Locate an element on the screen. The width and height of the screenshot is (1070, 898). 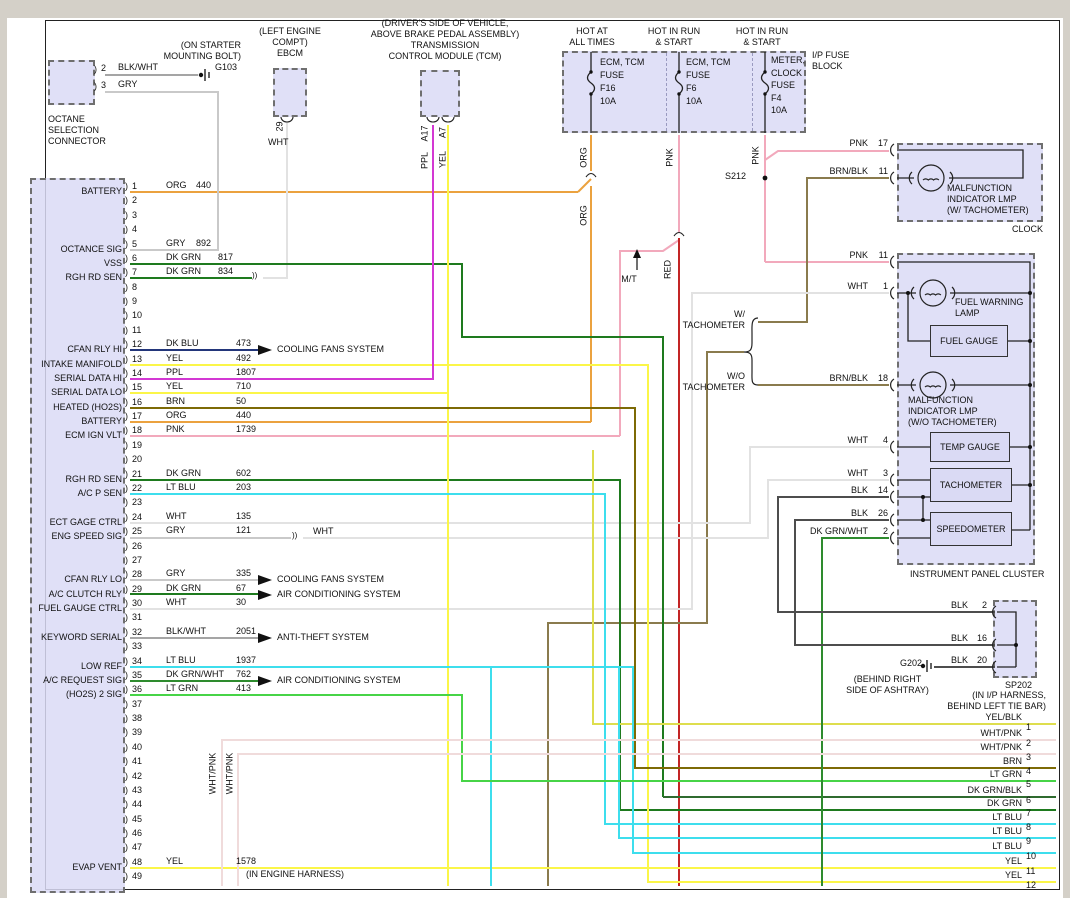
ecm-connector-box is located at coordinates (77, 535).